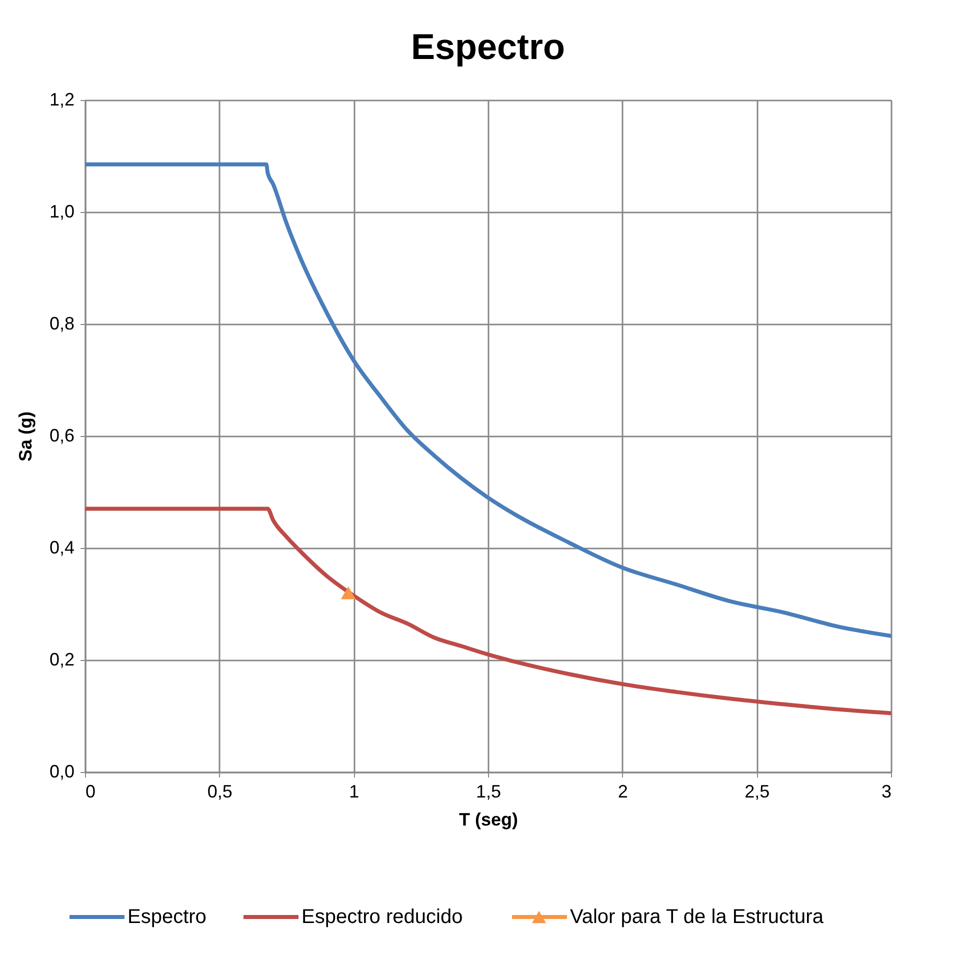 This screenshot has height=978, width=972. What do you see at coordinates (61, 324) in the screenshot?
I see `y-tick-label: 0,8` at bounding box center [61, 324].